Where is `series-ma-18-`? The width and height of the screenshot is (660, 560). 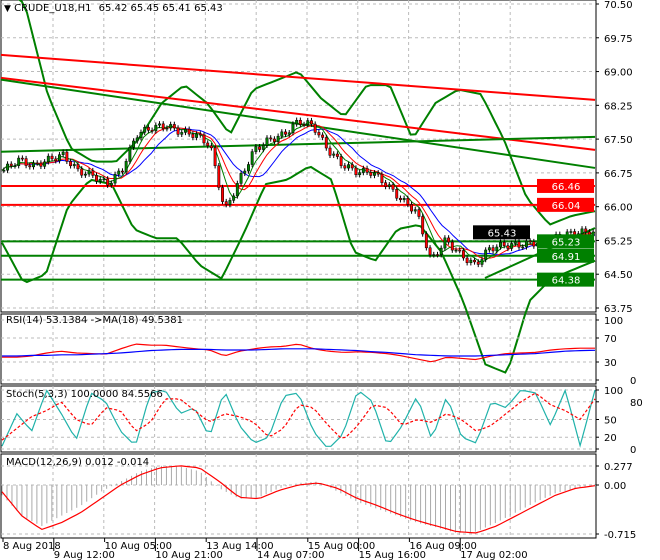 series-ma-18- is located at coordinates (299, 352).